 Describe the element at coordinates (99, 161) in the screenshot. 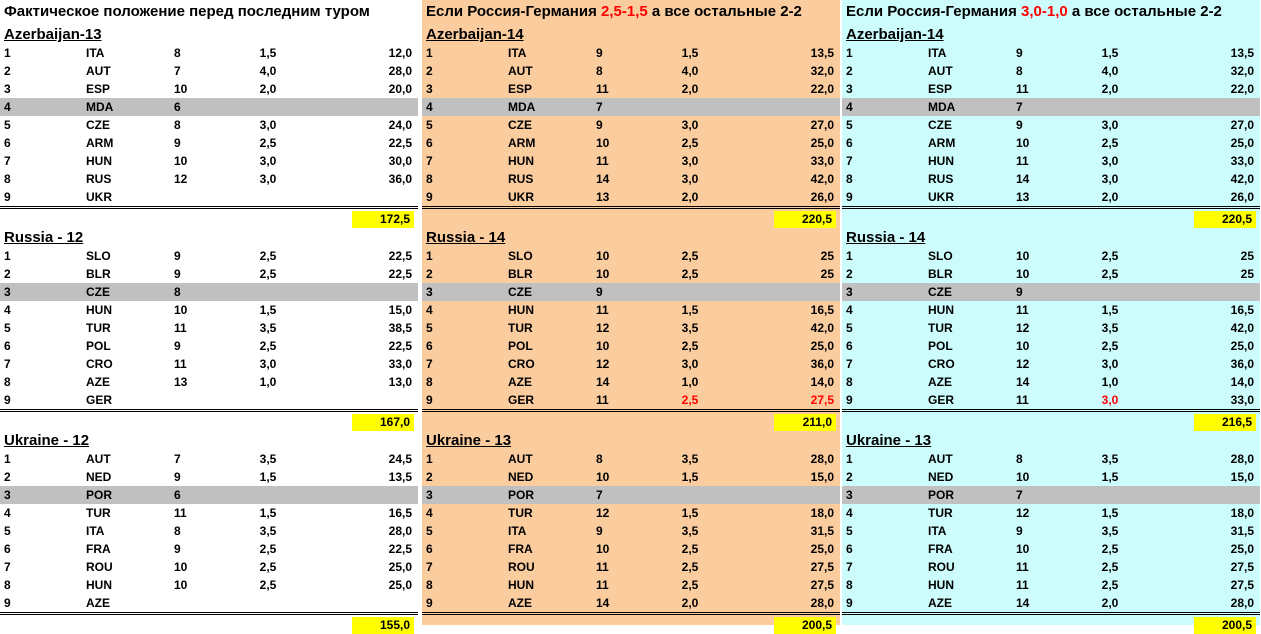

I see `opponent-code: HUN` at that location.